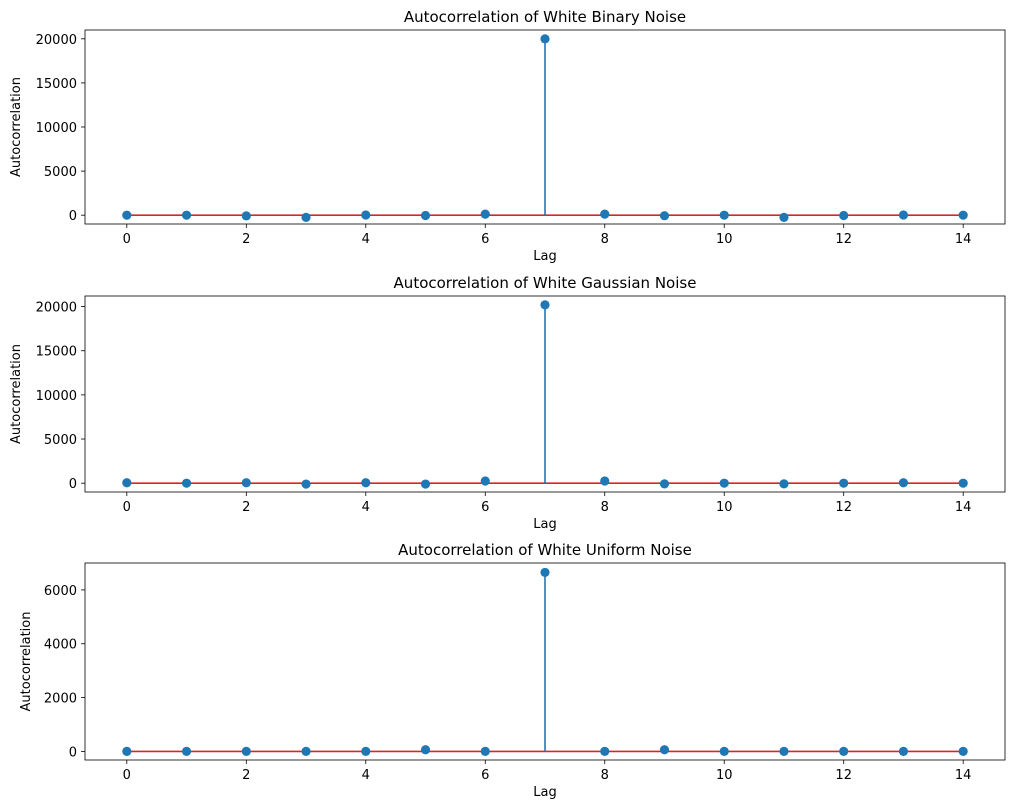 The height and width of the screenshot is (811, 1011). I want to click on chart-title: Autocorrelation of White Binary Noise, so click(545, 17).